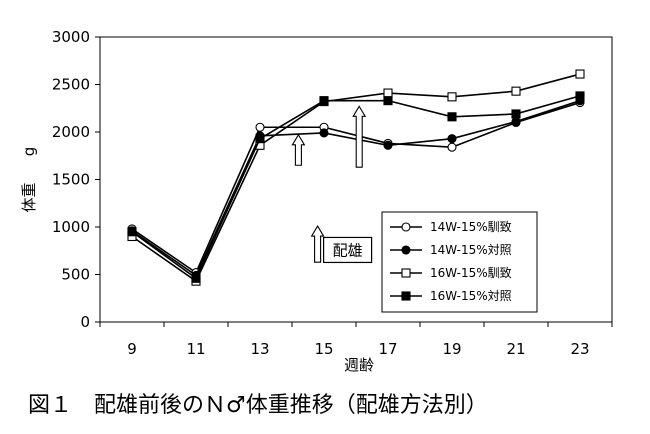 This screenshot has height=434, width=650. I want to click on y-ticks: 0 500 1000 1500 2000 2500 3000, so click(76, 179).